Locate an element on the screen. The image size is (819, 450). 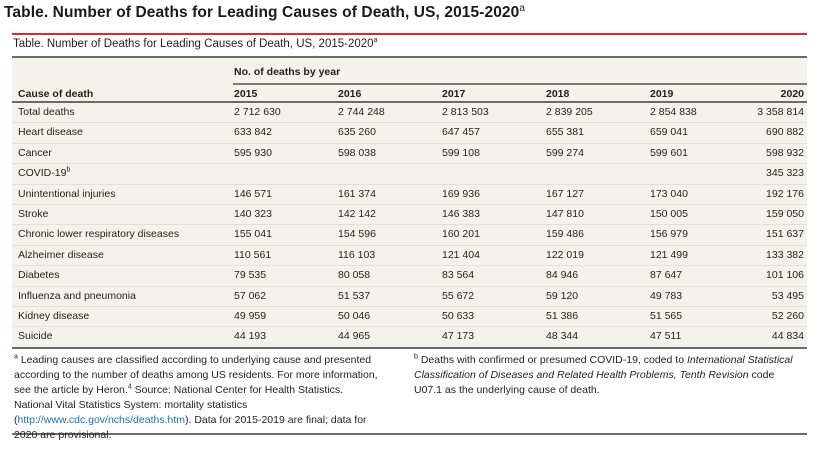
deaths-cell-2019: 599 601 is located at coordinates (669, 152).